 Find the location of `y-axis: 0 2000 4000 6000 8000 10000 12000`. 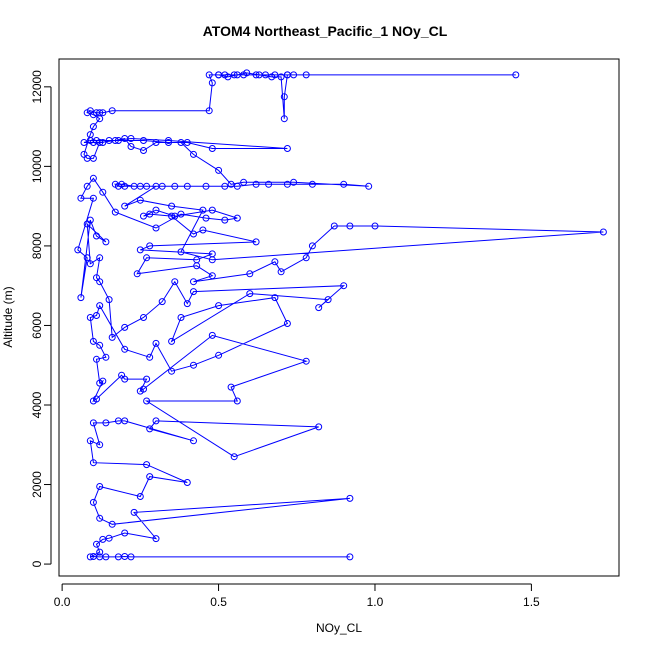

y-axis: 0 2000 4000 6000 8000 10000 12000 is located at coordinates (41, 318).